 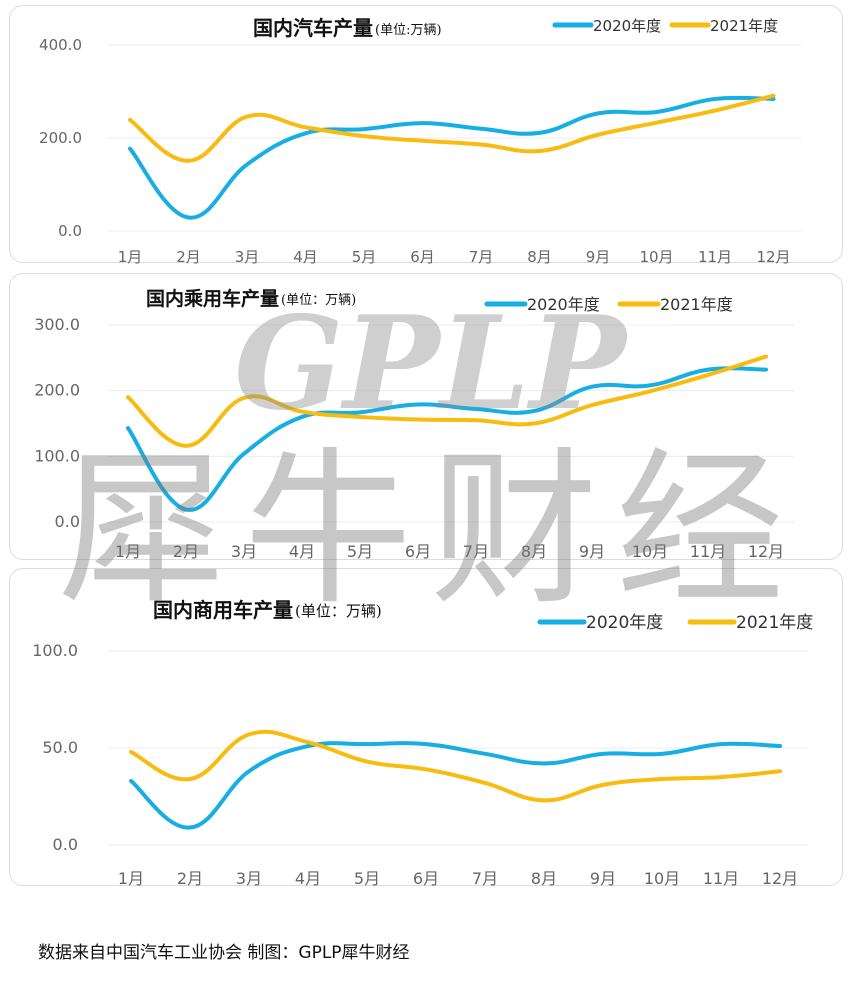 What do you see at coordinates (224, 953) in the screenshot?
I see `source-note: 数据来自中国汽车工业协会 制图：GPLP犀牛财经` at bounding box center [224, 953].